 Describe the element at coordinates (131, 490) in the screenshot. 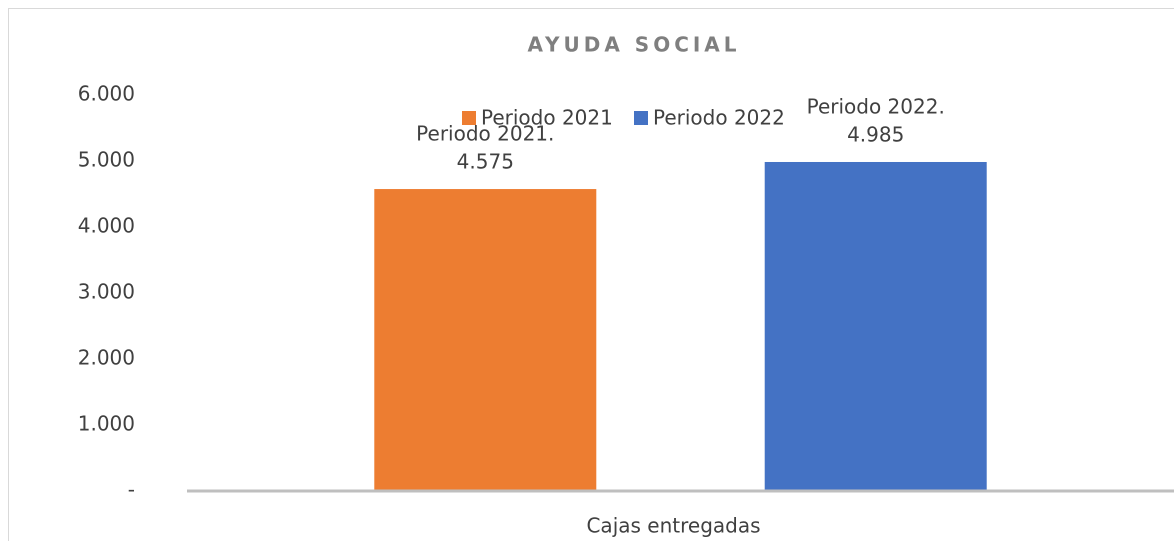

I see `y-tick-label: -` at that location.